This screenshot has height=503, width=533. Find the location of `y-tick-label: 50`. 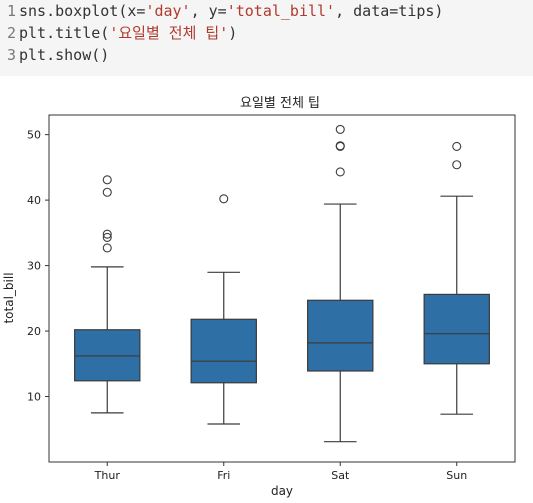

y-tick-label: 50 is located at coordinates (34, 135).